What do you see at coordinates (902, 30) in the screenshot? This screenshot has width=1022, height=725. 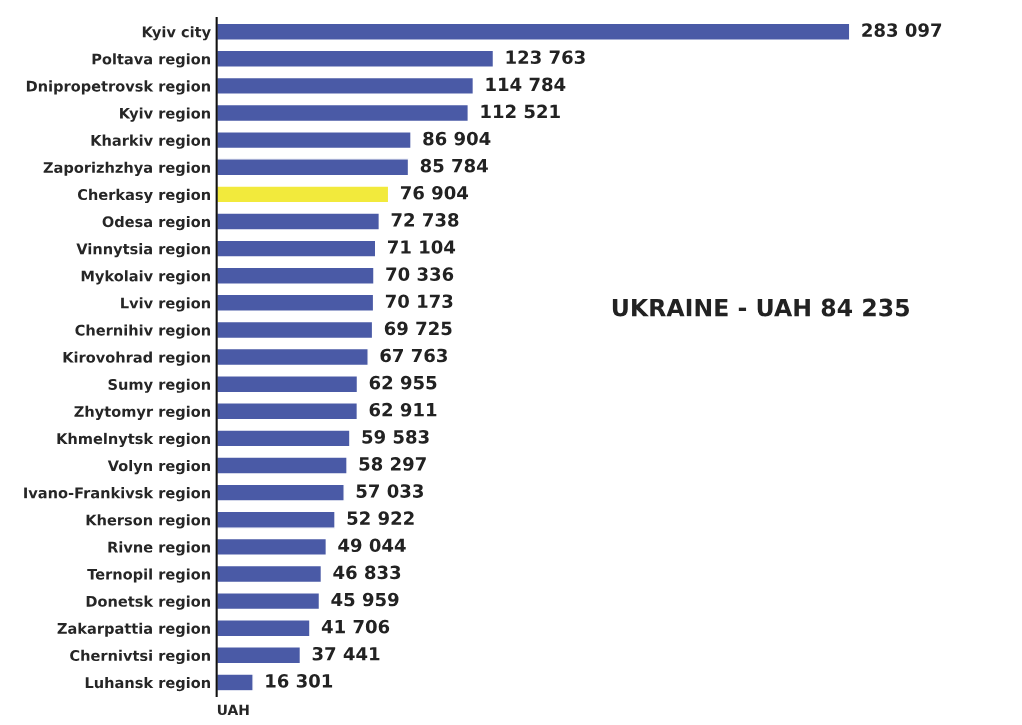 I see `data-label: 283 097` at bounding box center [902, 30].